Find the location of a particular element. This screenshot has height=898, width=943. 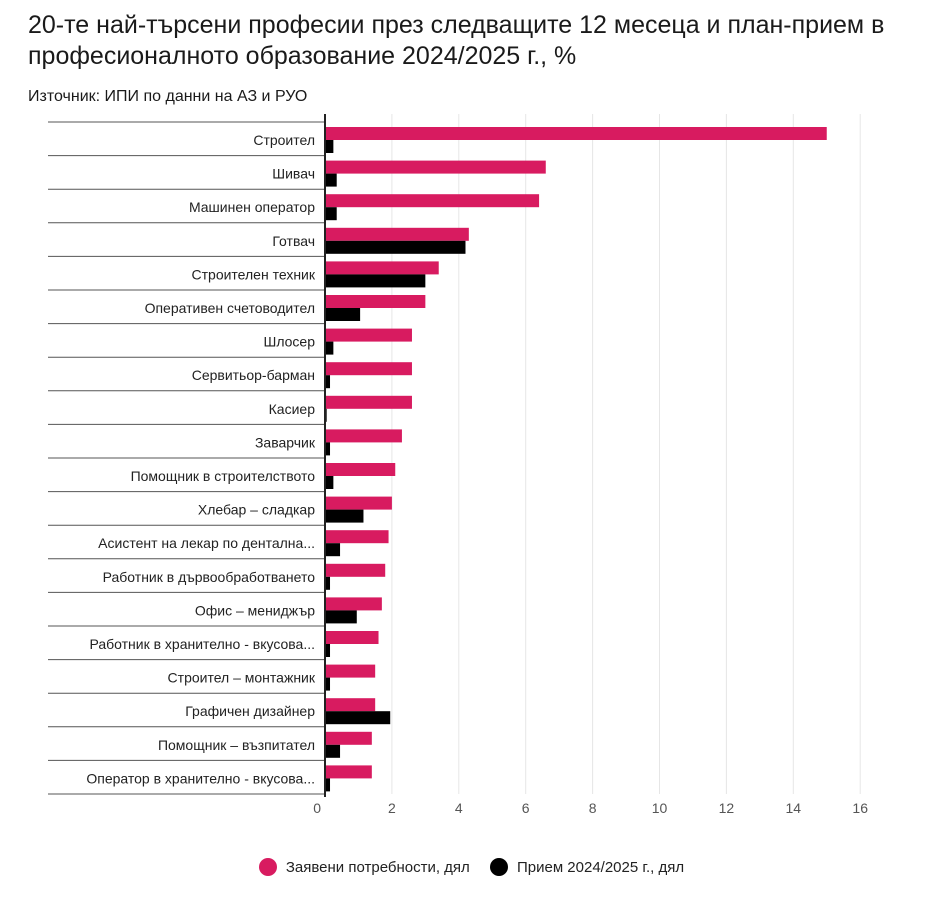

x-tick-label: 16 is located at coordinates (860, 808).